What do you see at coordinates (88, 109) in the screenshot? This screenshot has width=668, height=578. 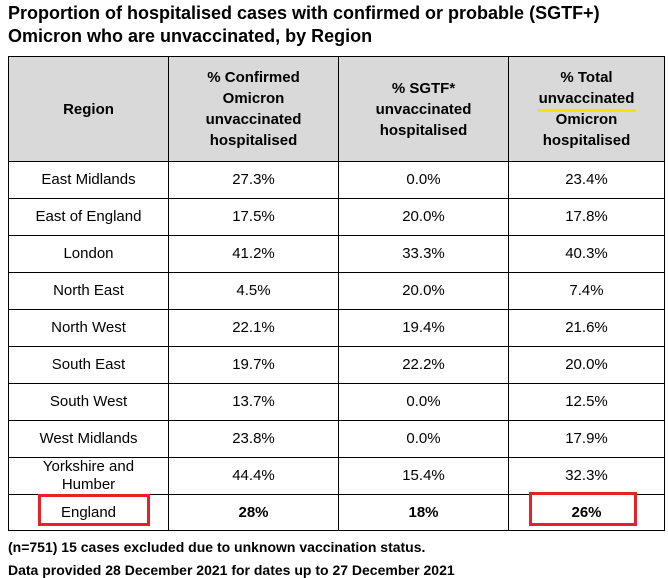 I see `header-region: Region` at bounding box center [88, 109].